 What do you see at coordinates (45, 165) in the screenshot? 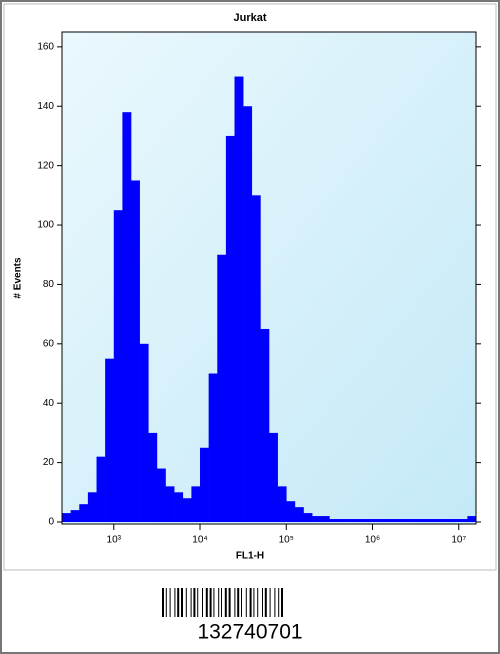
I see `y-tick-label: 120` at bounding box center [45, 165].